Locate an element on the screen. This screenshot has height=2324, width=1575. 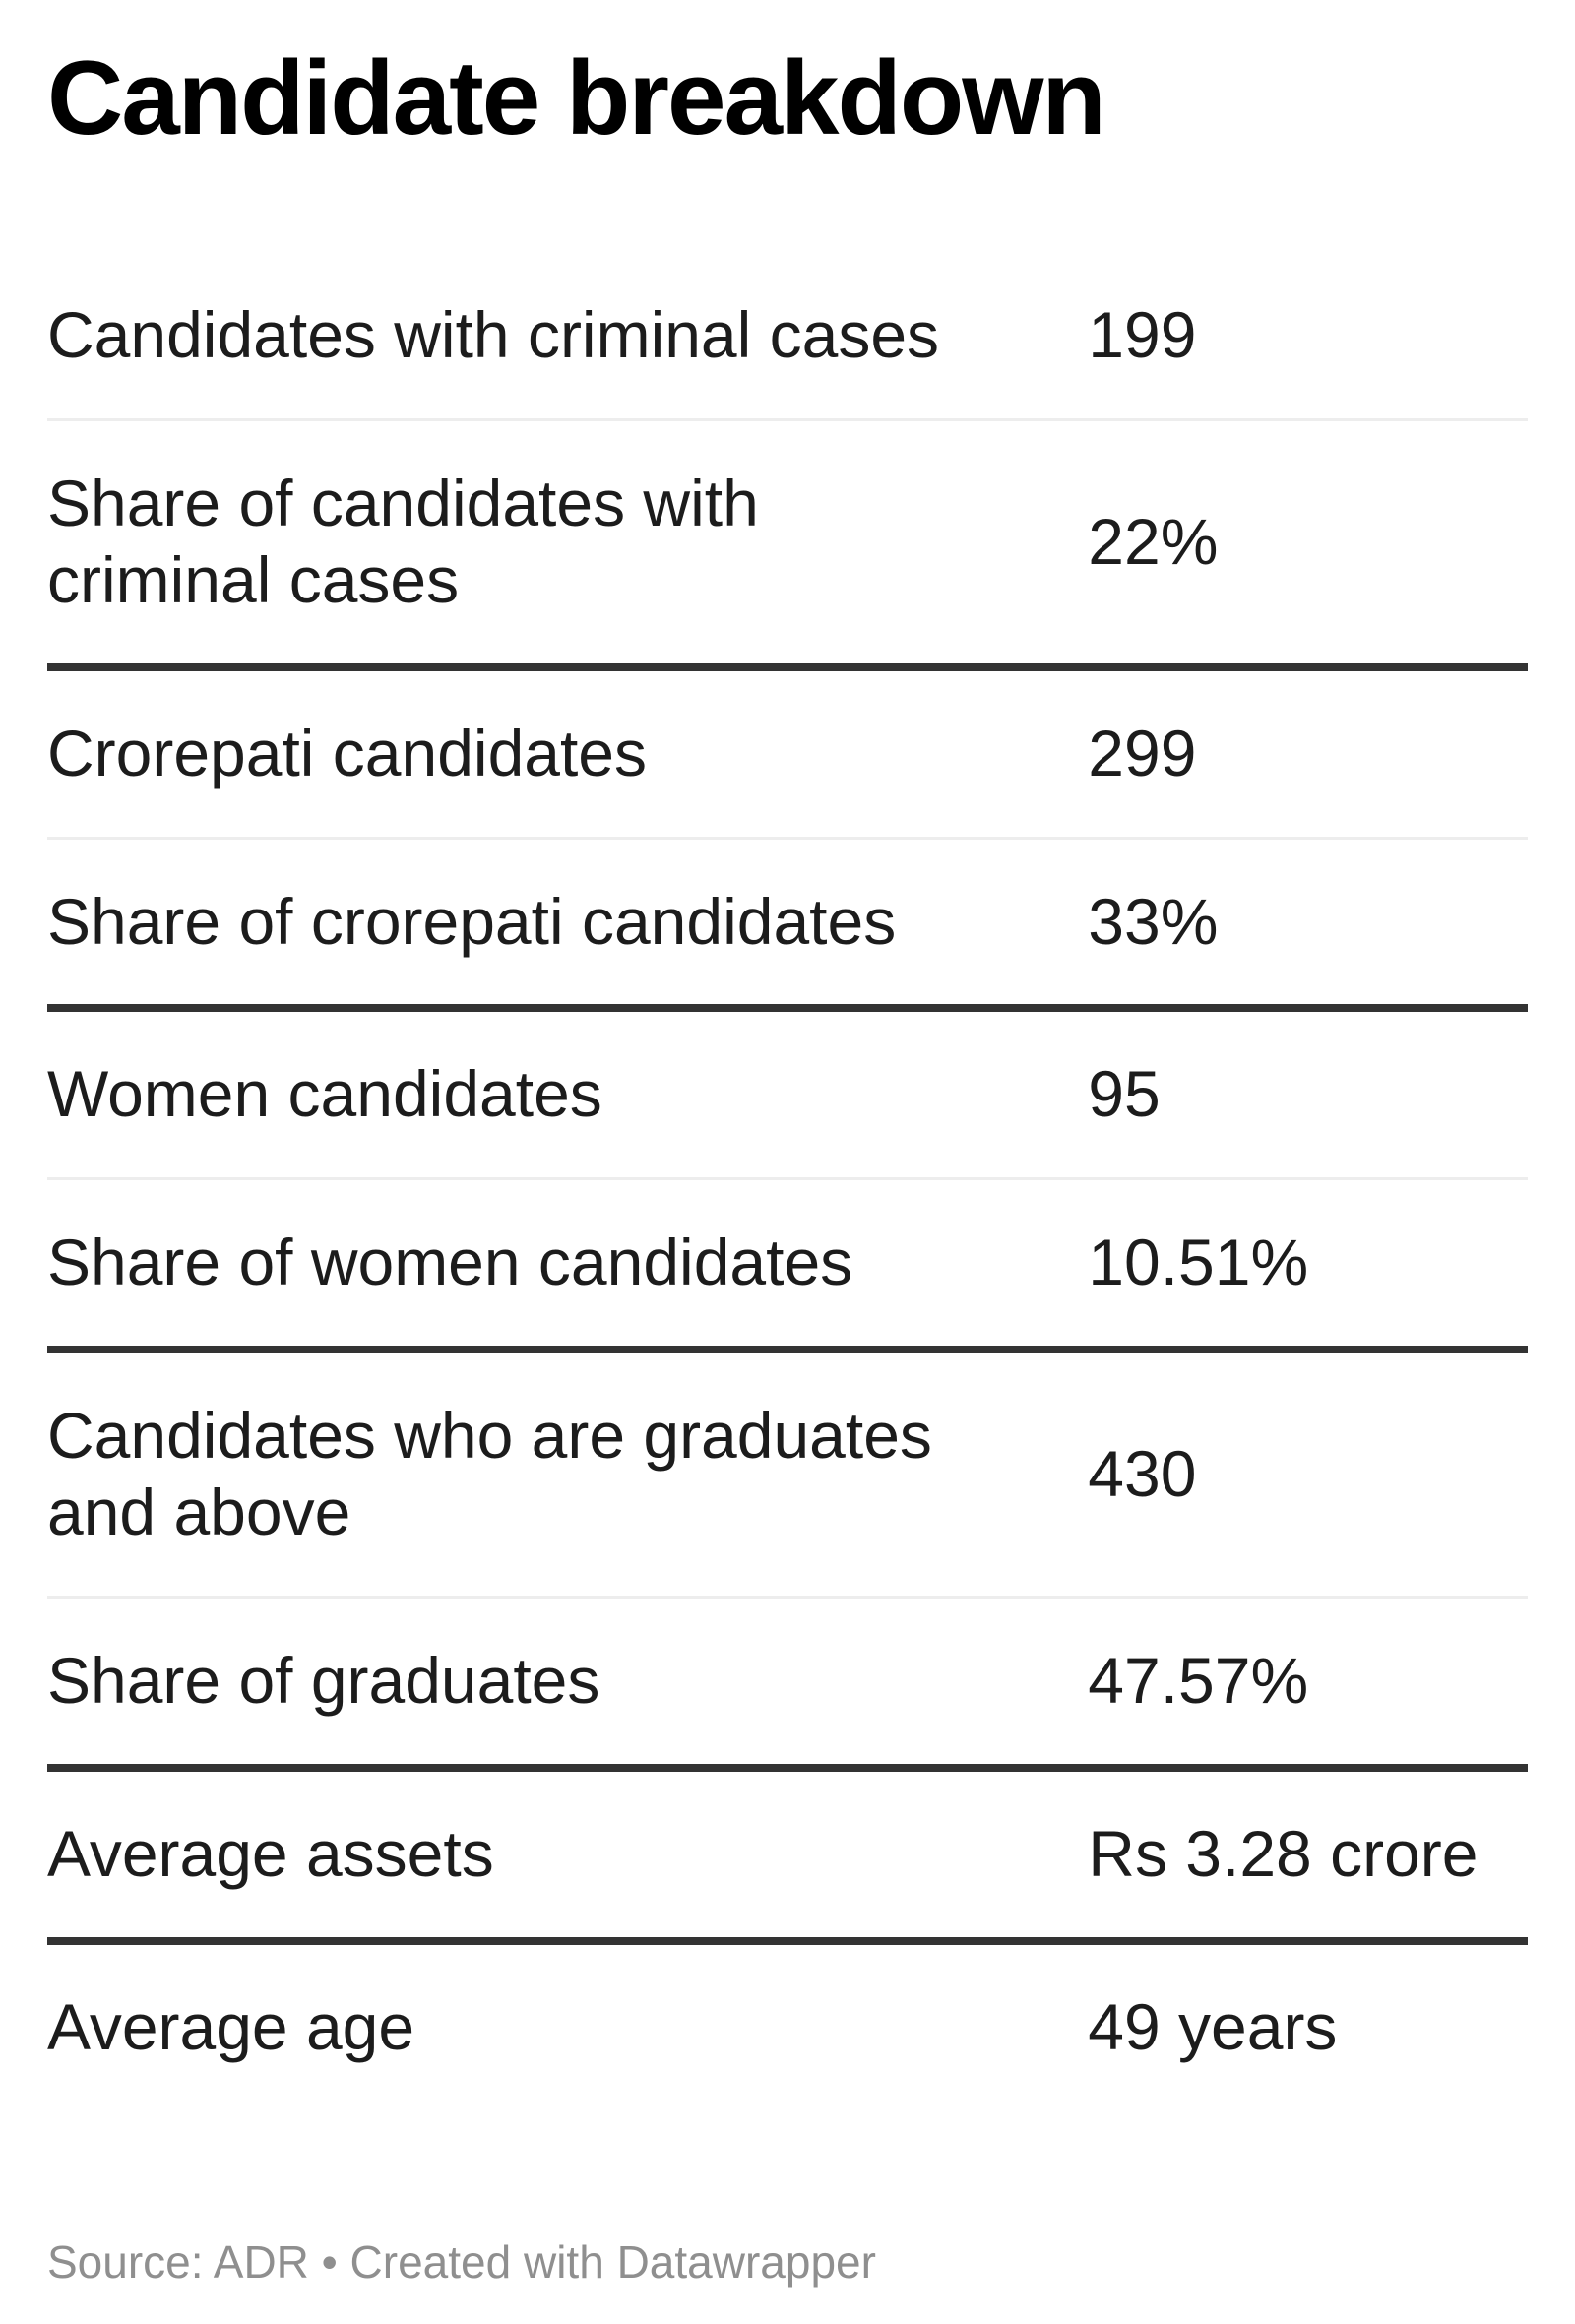
row-label: Candidates with criminal cases is located at coordinates (493, 335).